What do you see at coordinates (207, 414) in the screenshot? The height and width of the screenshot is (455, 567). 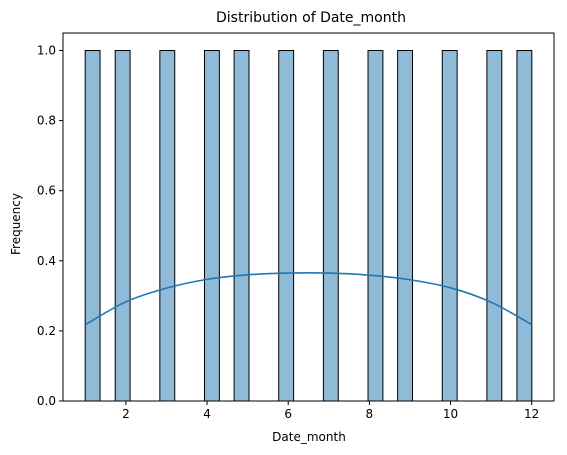 I see `x-tick-label-4: 4` at bounding box center [207, 414].